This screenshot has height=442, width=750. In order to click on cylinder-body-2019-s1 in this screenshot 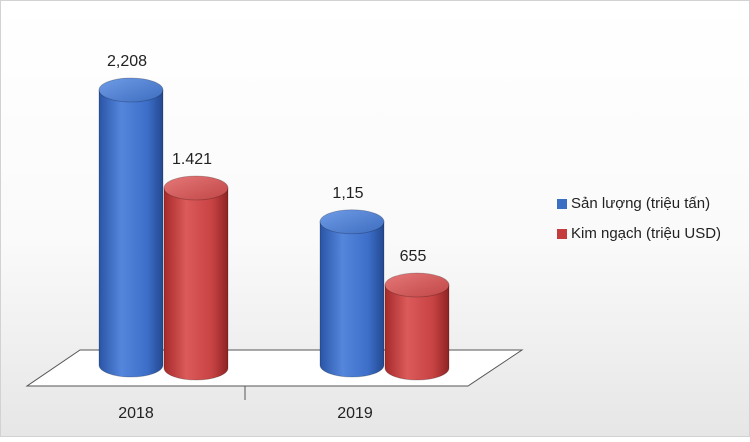, I will do `click(352, 299)`.